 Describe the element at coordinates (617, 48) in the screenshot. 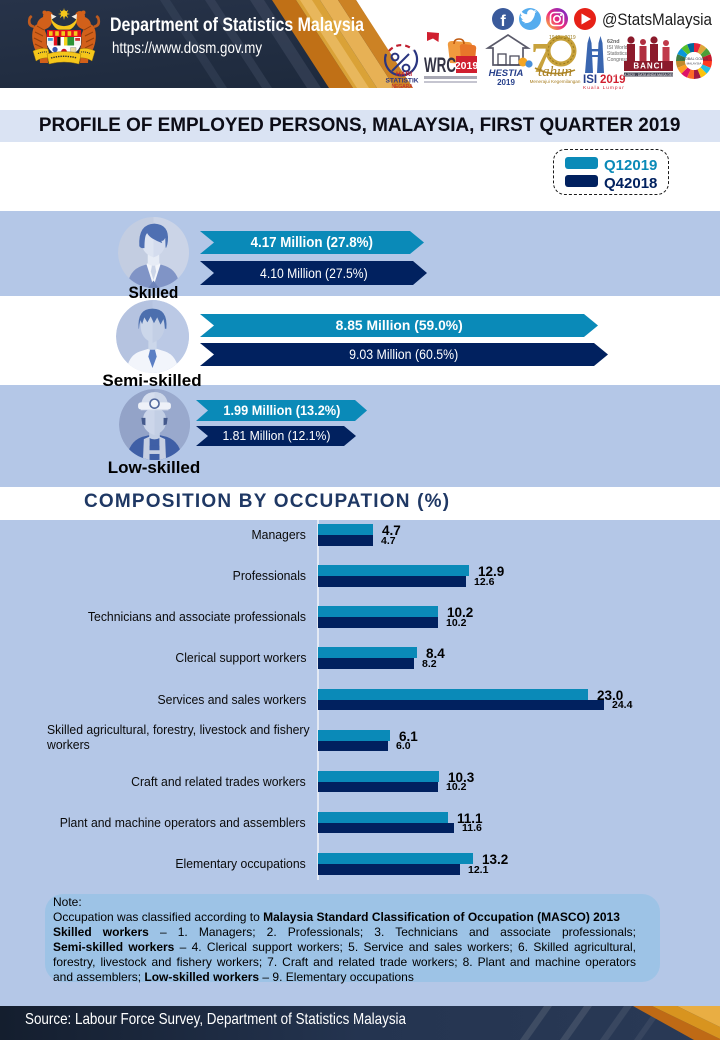

I see `svg-text: ISI World` at that location.